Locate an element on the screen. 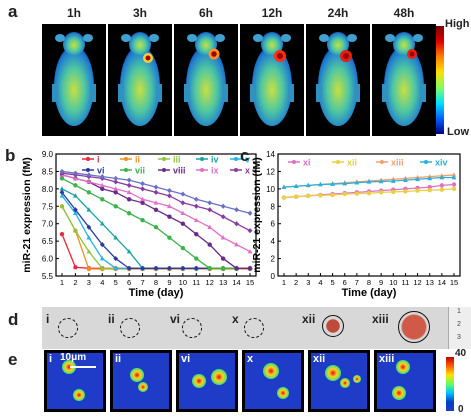 This screenshot has width=471, height=417. mouse-image-1h is located at coordinates (74, 80).